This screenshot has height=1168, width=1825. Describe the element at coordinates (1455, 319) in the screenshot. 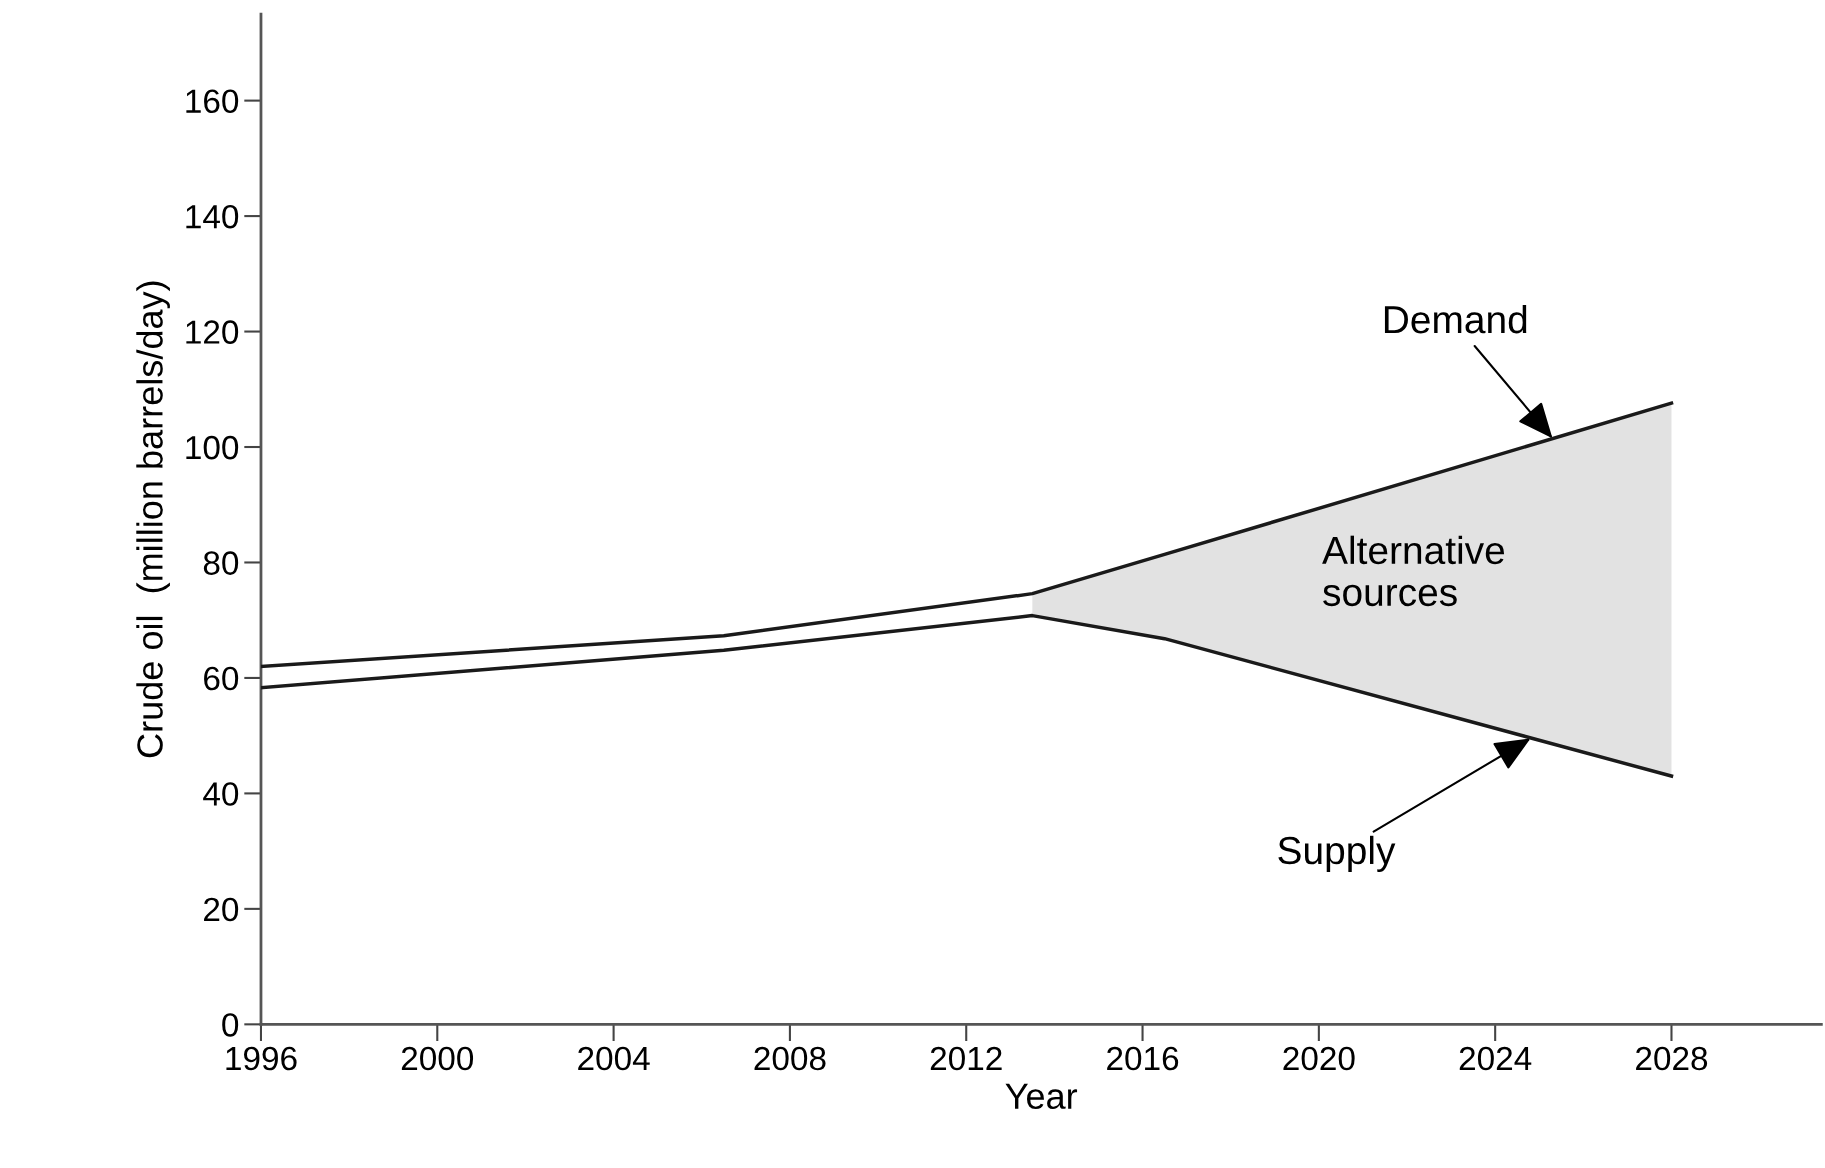

I see `annotation: Demand` at that location.